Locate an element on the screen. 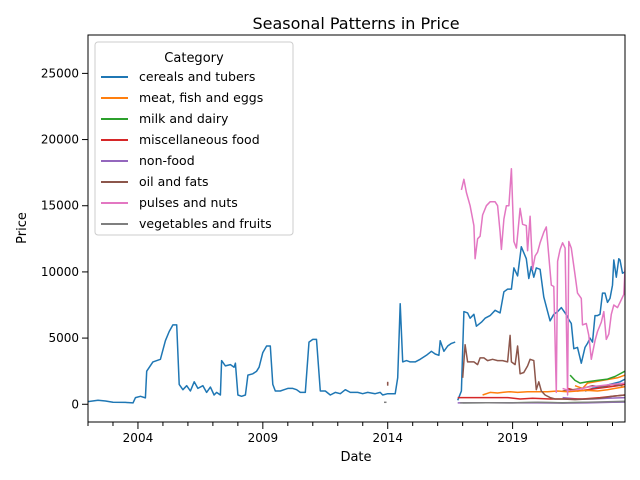 The image size is (640, 480). y-tick-label: 5000 is located at coordinates (63, 338).